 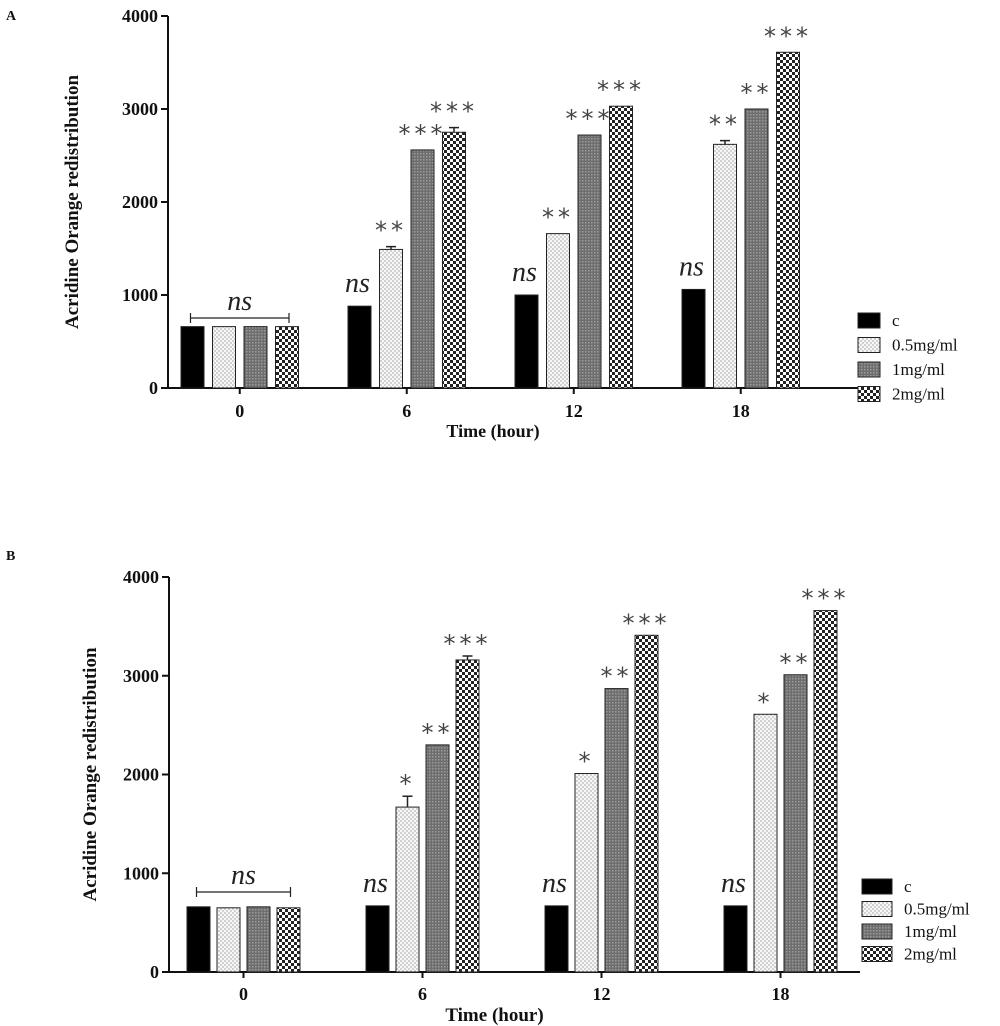 I want to click on panel-label: A, so click(x=11, y=16).